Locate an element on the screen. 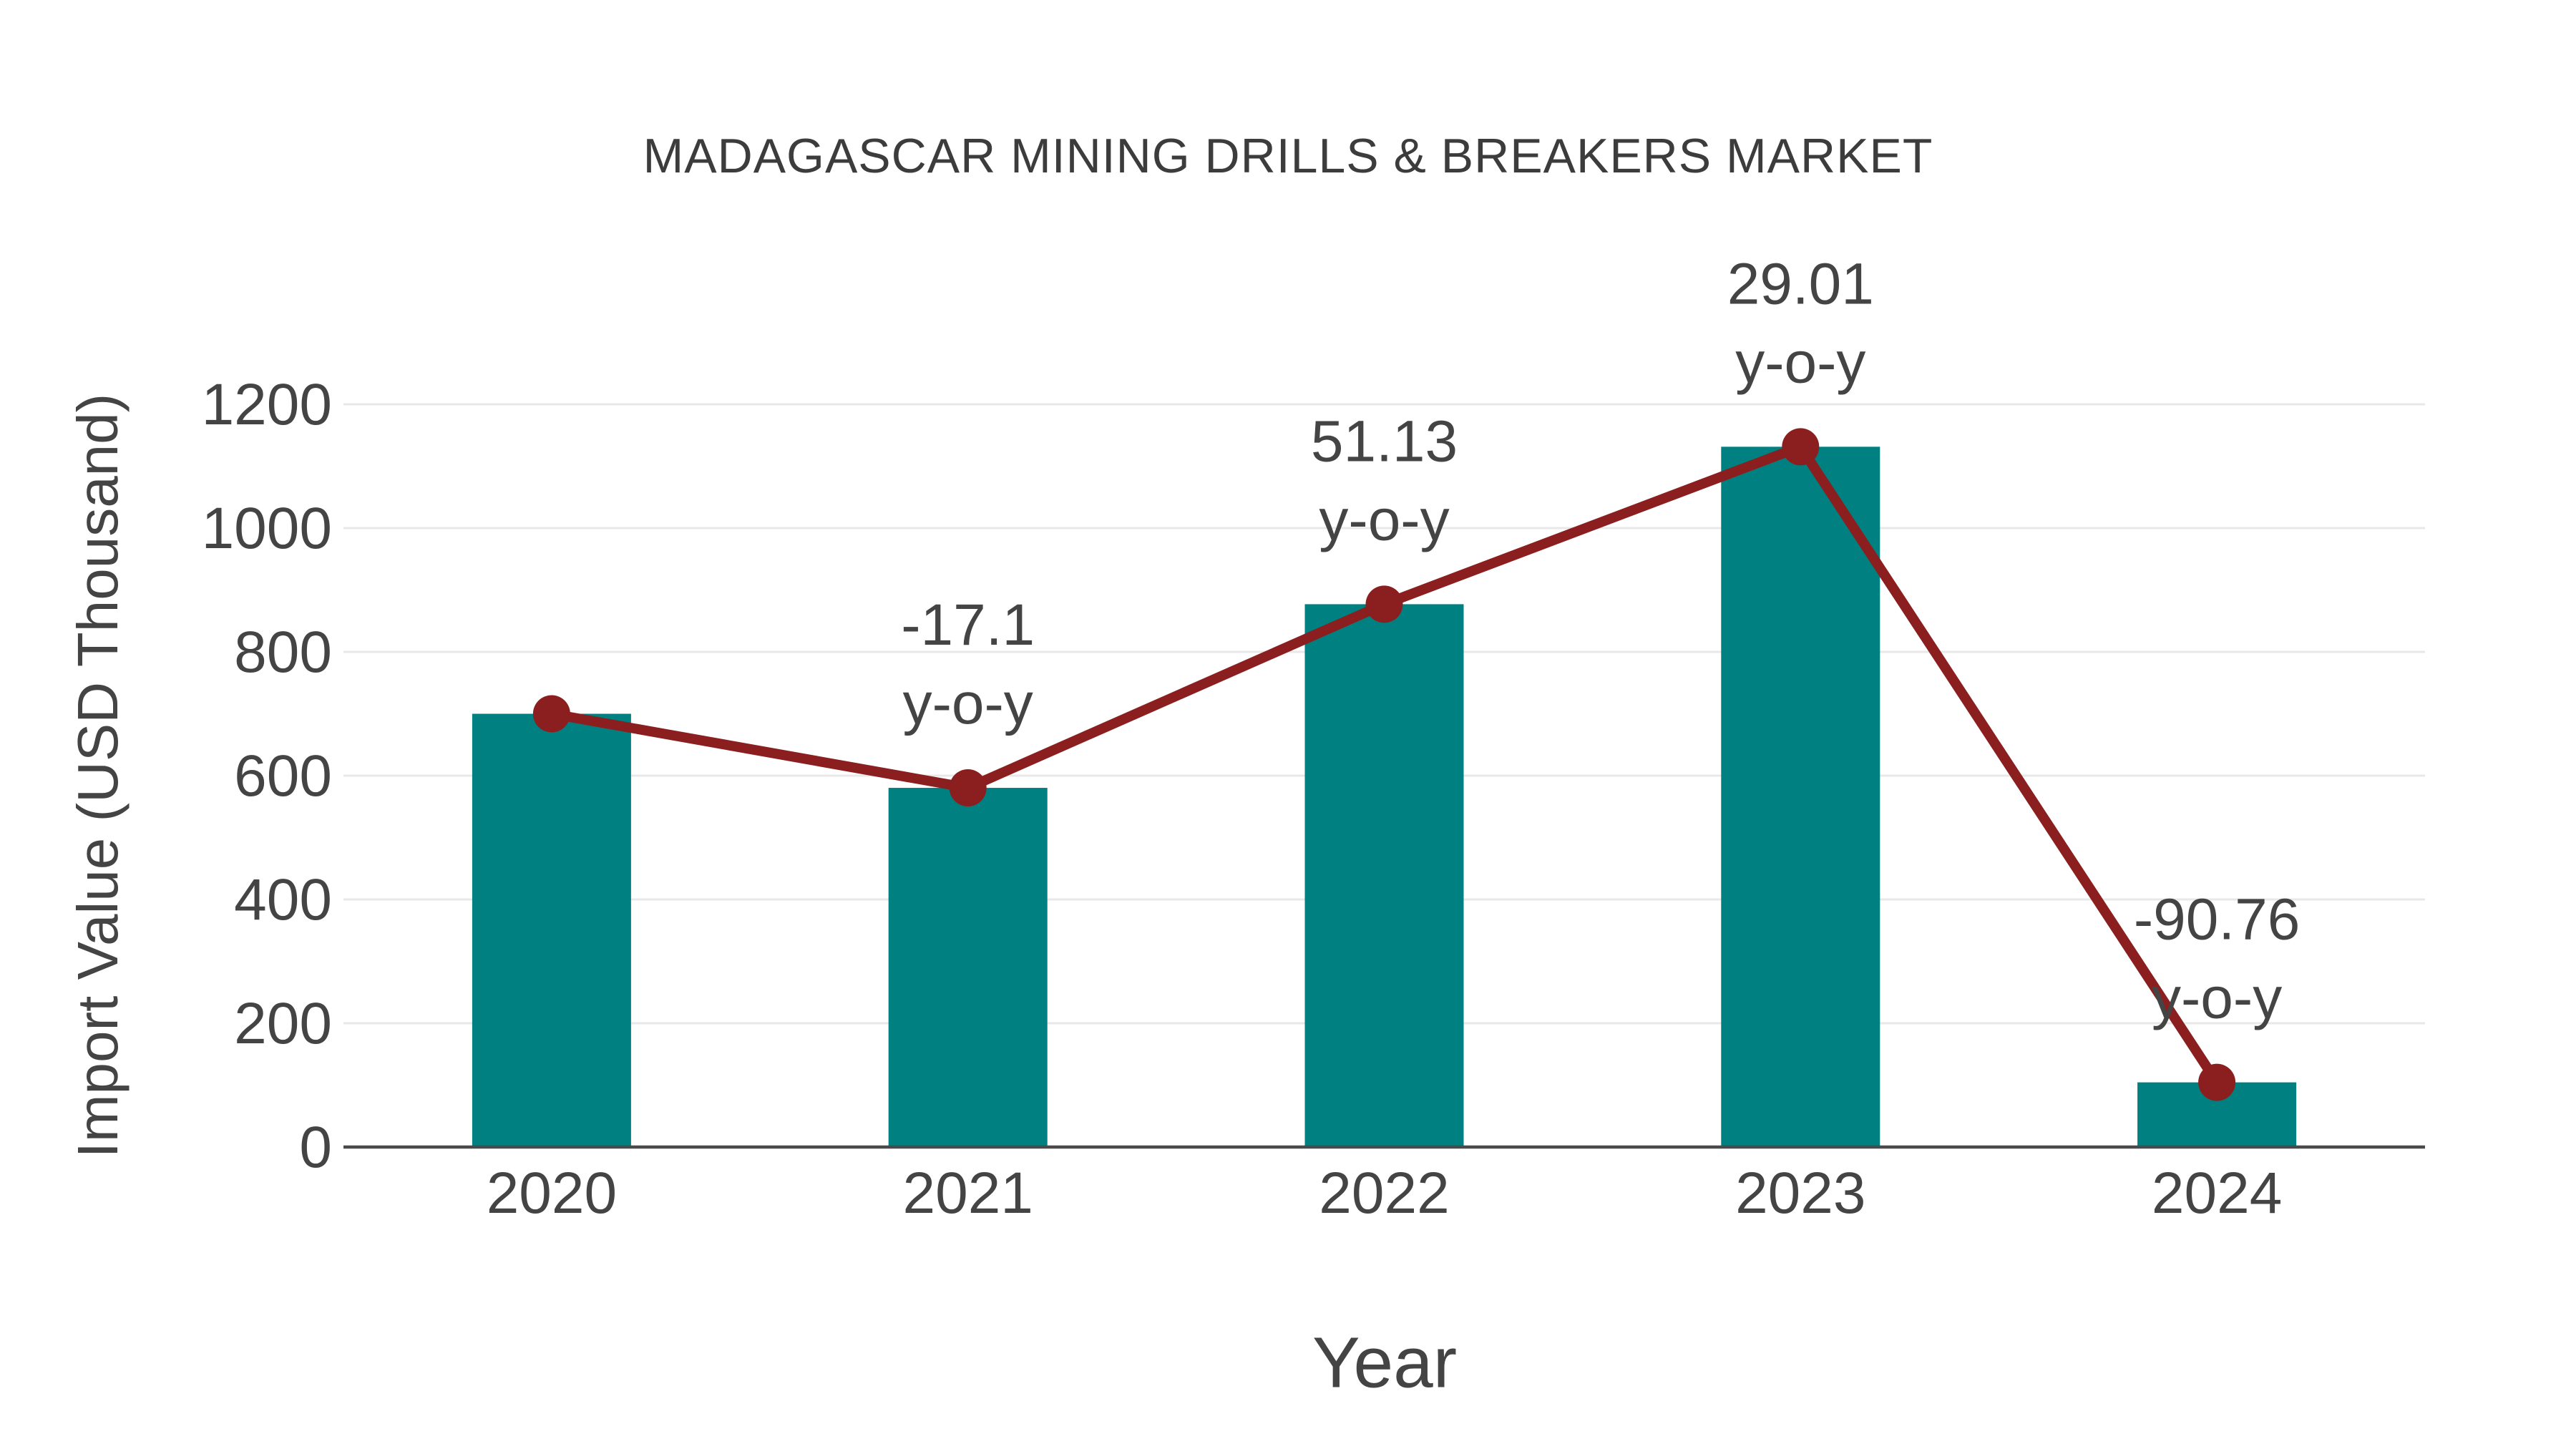 Image resolution: width=2576 pixels, height=1449 pixels. annotation-suffix-2021: y-o-y is located at coordinates (968, 703).